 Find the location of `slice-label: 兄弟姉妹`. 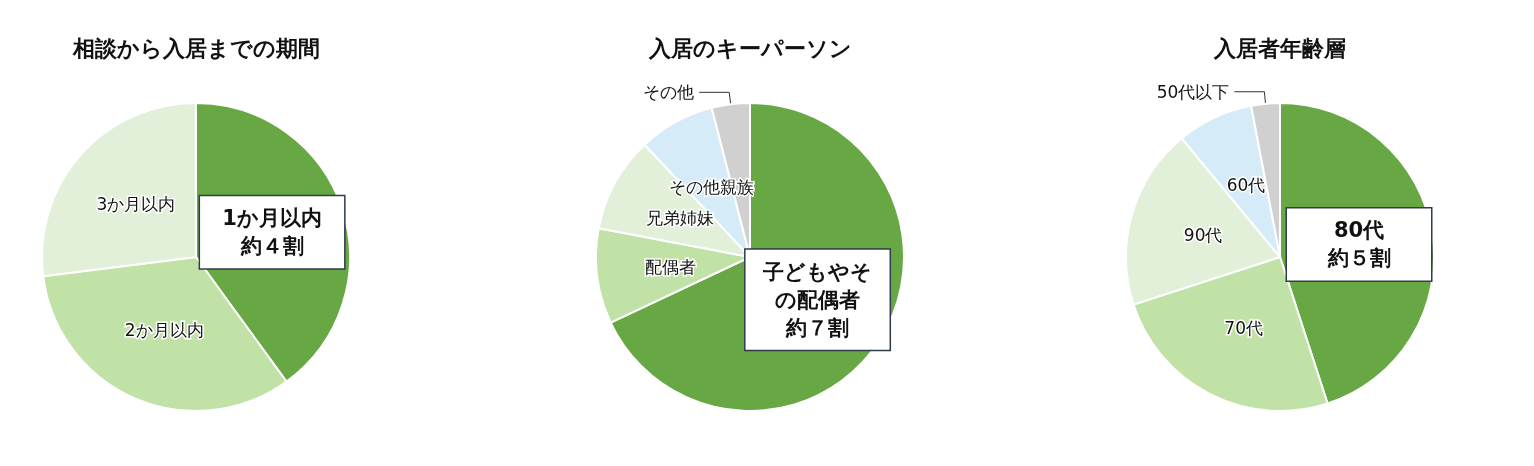

slice-label: 兄弟姉妹 is located at coordinates (679, 218).